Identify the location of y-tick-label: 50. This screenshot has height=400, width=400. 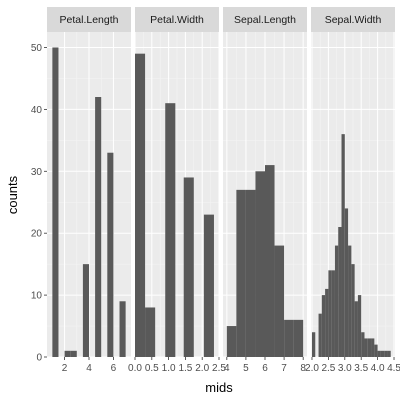
(37, 48).